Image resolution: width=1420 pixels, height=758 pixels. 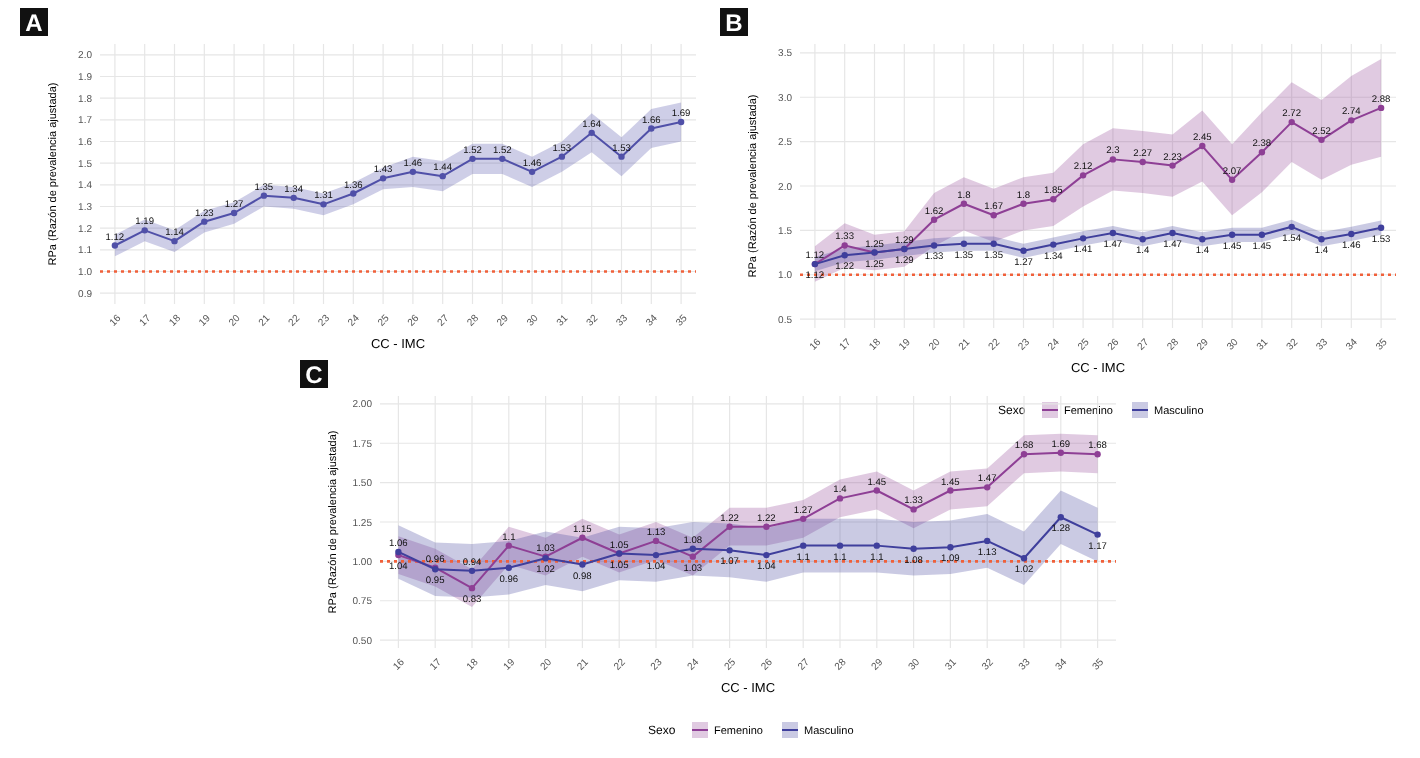 What do you see at coordinates (34, 23) in the screenshot?
I see `chart-title: A` at bounding box center [34, 23].